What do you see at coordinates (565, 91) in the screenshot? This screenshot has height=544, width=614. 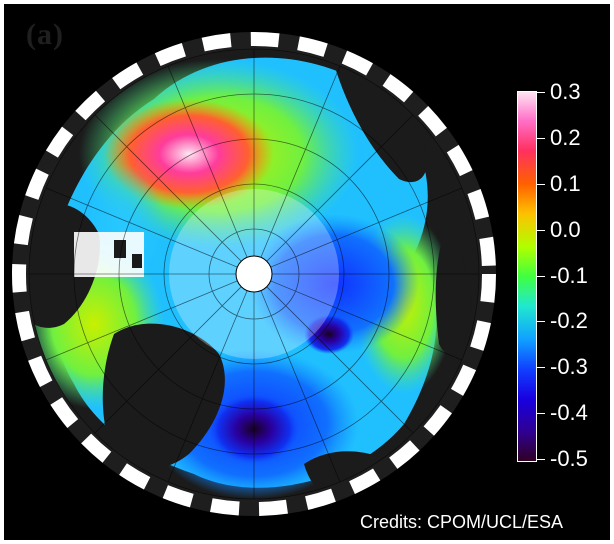 I see `colorbar-tick-label: 0.3` at bounding box center [565, 91].